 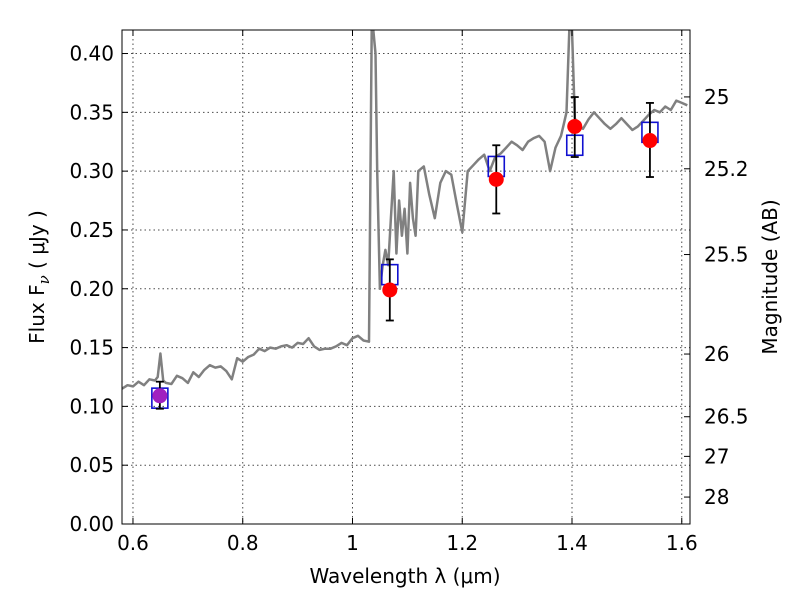 I want to click on y-tick-label: 0.15, so click(x=91, y=348).